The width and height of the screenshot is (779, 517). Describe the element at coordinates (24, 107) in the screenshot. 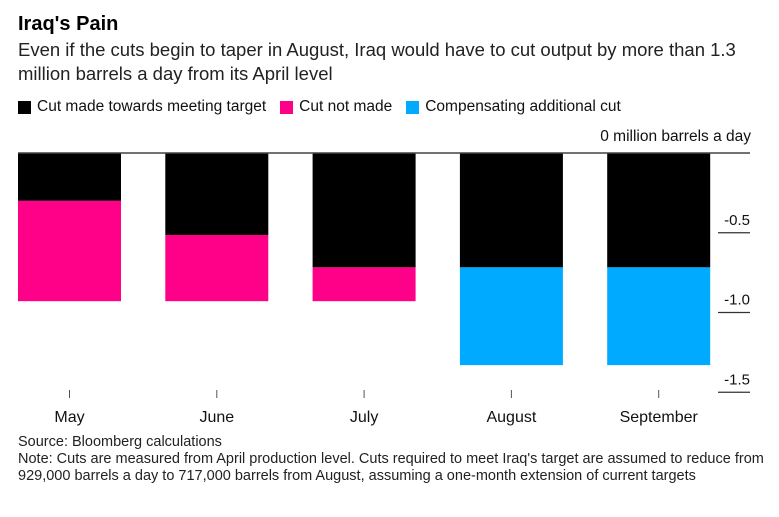

I see `legend-swatch-cut-made` at that location.